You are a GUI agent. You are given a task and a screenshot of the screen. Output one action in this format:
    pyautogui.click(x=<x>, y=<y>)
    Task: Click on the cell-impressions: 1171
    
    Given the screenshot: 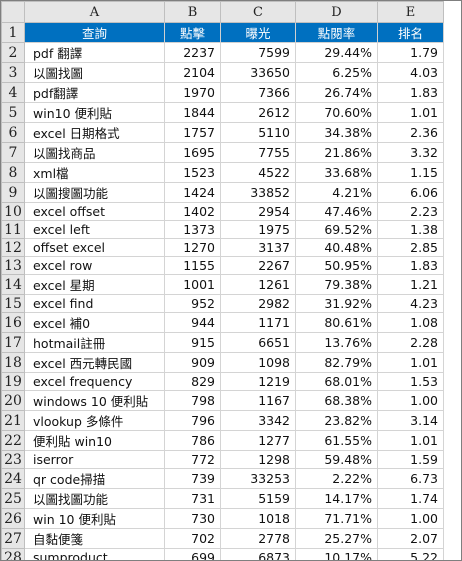 What is the action you would take?
    pyautogui.click(x=258, y=322)
    